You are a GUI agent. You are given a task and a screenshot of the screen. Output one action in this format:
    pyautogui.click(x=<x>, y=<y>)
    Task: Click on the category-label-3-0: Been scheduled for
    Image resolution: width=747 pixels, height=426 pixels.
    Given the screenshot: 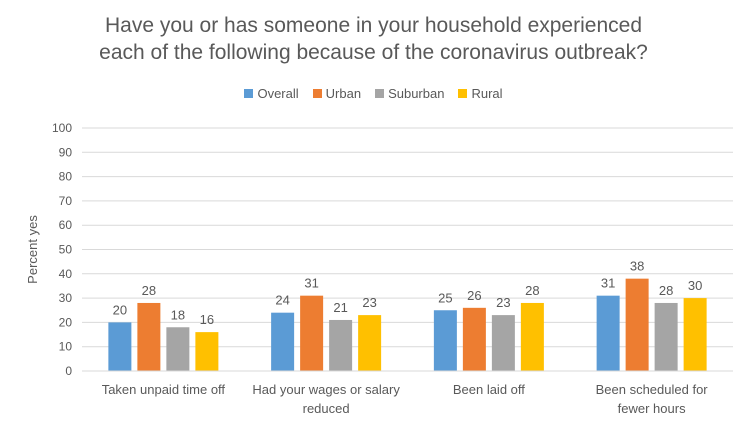 What is the action you would take?
    pyautogui.click(x=652, y=389)
    